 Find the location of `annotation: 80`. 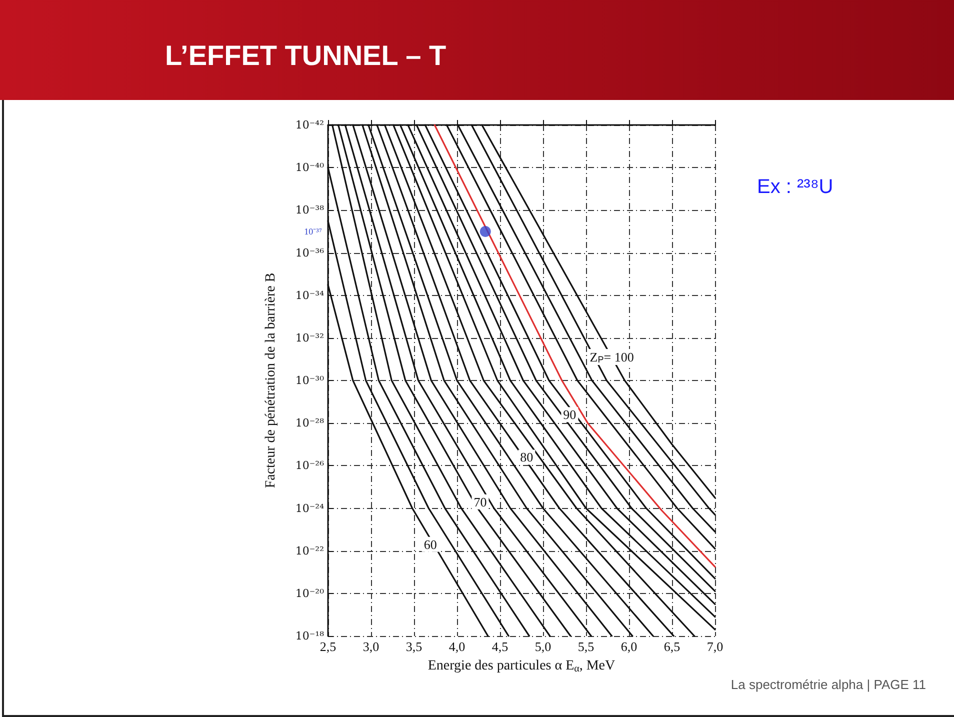

annotation: 80 is located at coordinates (527, 457).